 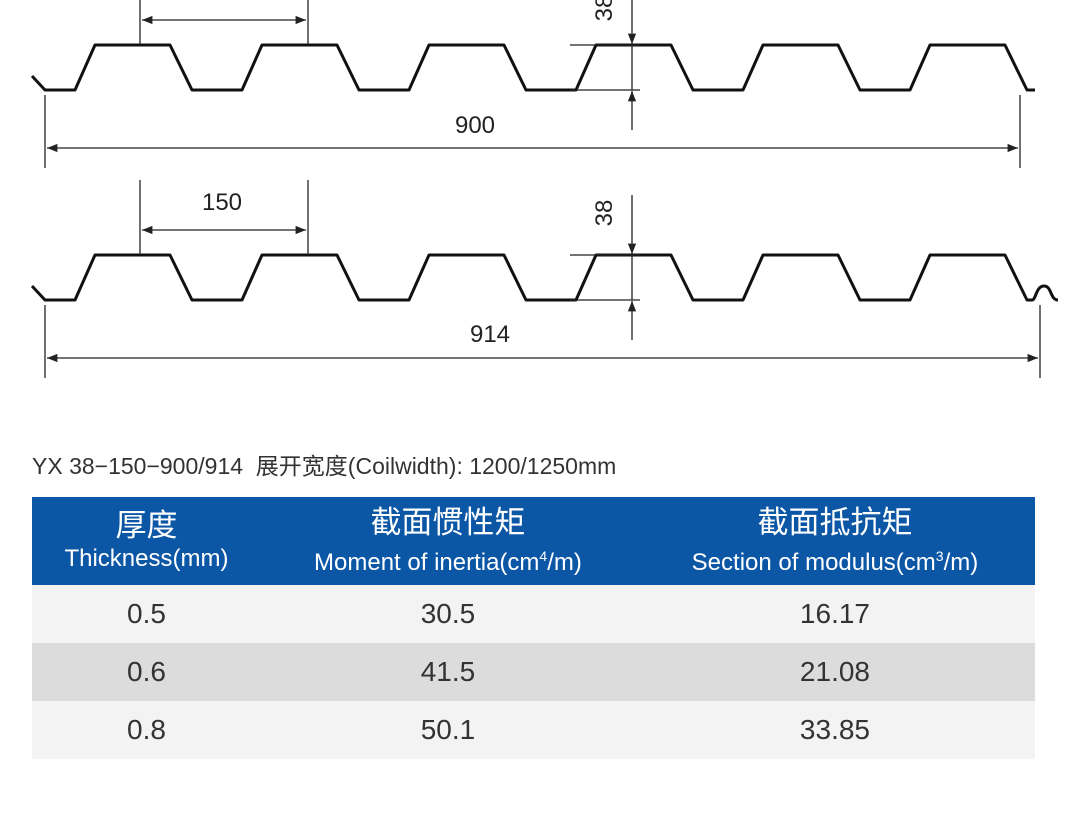 What do you see at coordinates (543, 555) in the screenshot?
I see `unit-exponent: 4` at bounding box center [543, 555].